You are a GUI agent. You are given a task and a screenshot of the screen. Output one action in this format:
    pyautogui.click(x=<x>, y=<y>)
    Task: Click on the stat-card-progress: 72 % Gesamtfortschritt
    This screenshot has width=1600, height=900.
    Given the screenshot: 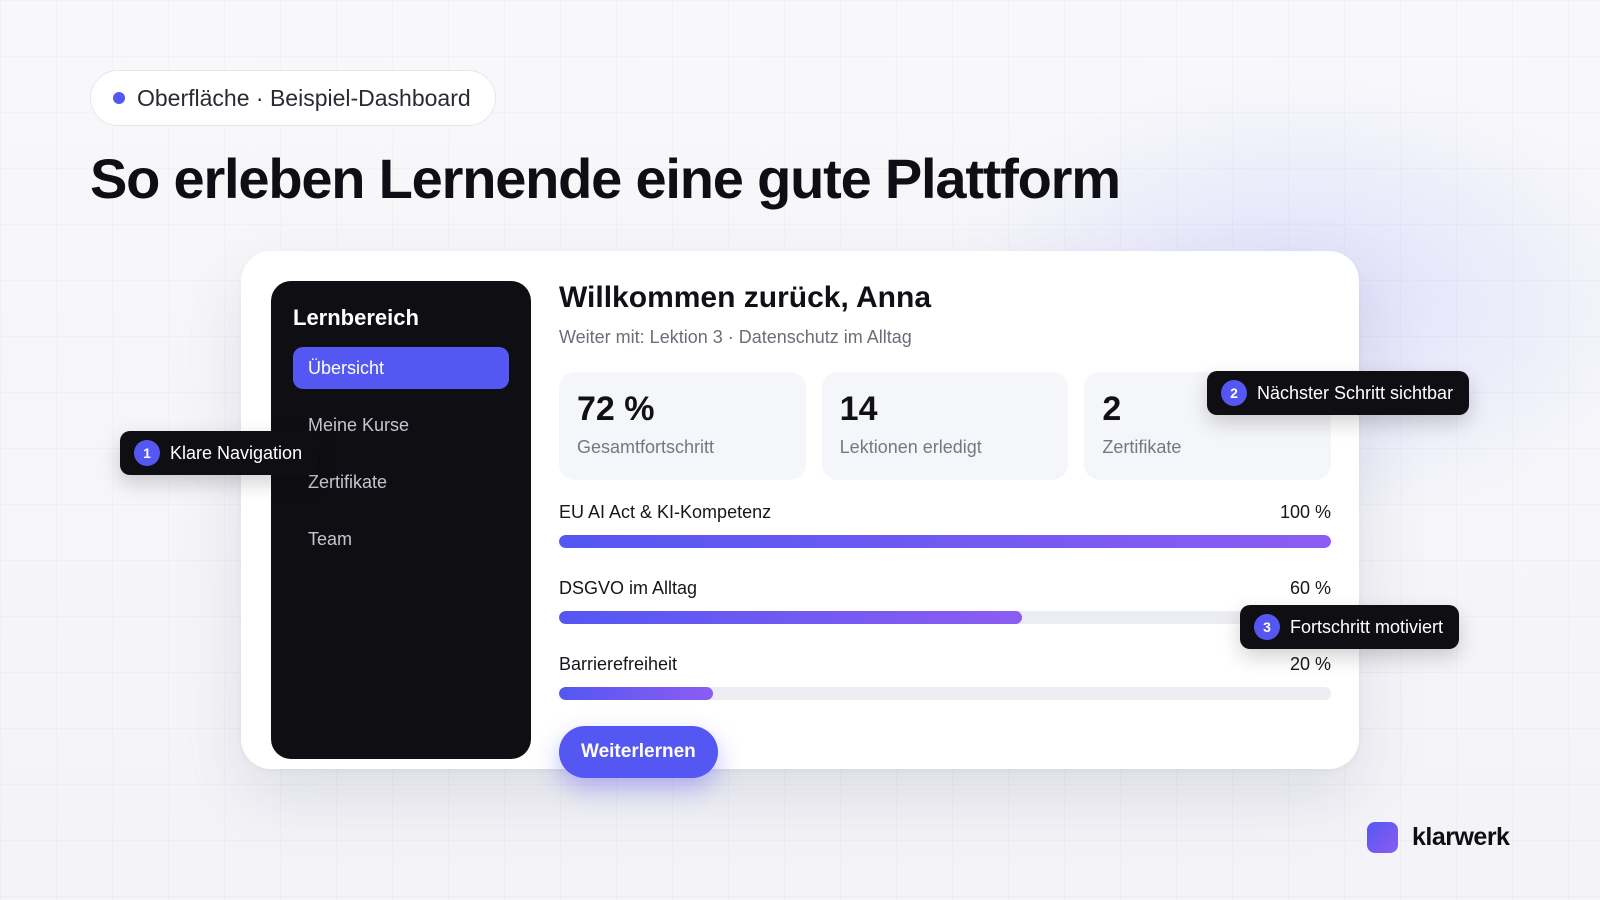 What is the action you would take?
    pyautogui.click(x=682, y=426)
    